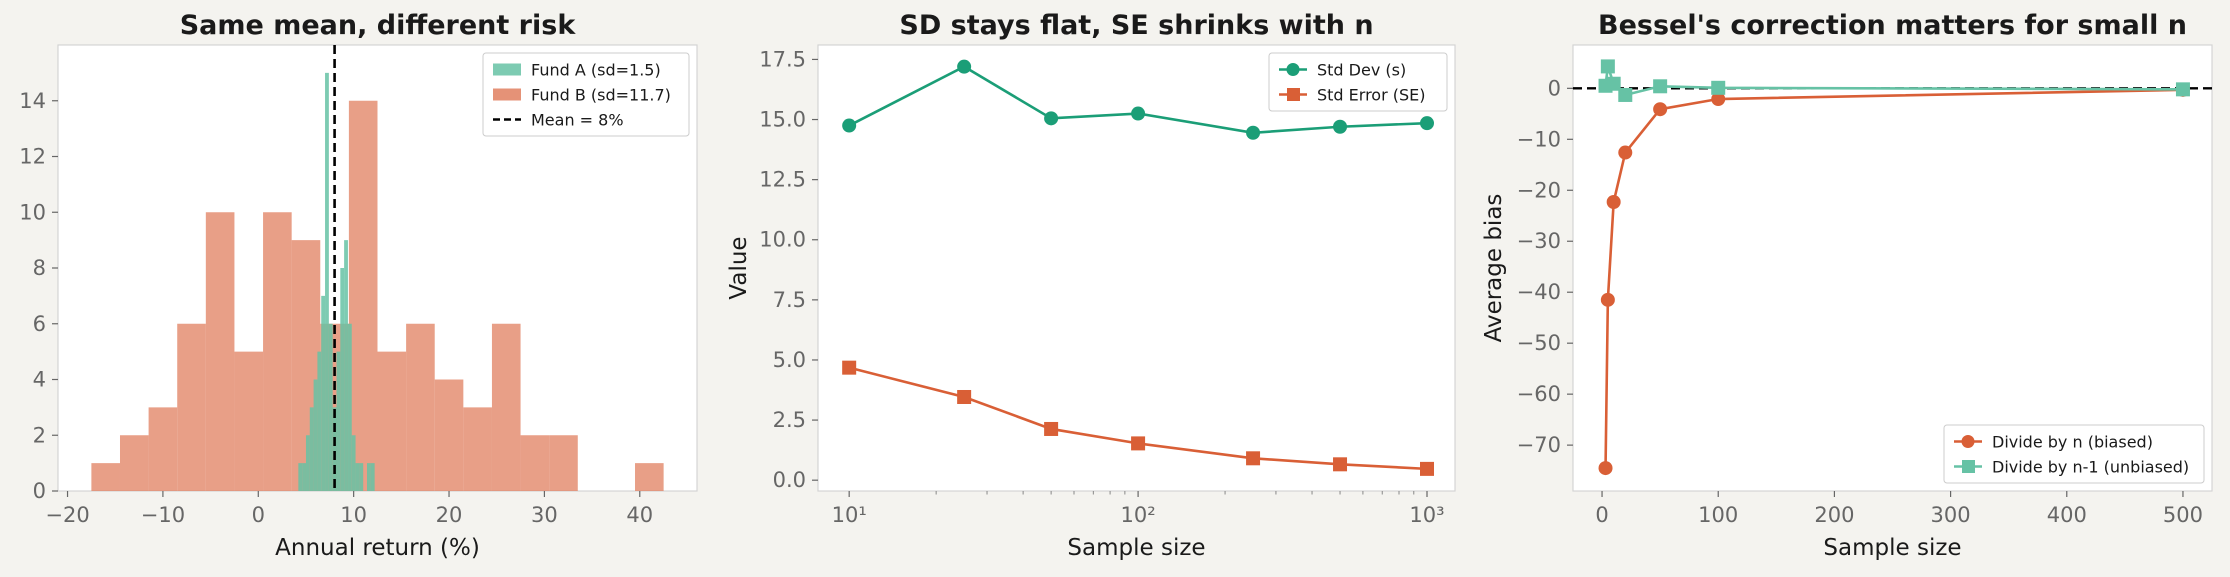 The height and width of the screenshot is (577, 2230). I want to click on y-axis-label: Average bias, so click(1494, 268).